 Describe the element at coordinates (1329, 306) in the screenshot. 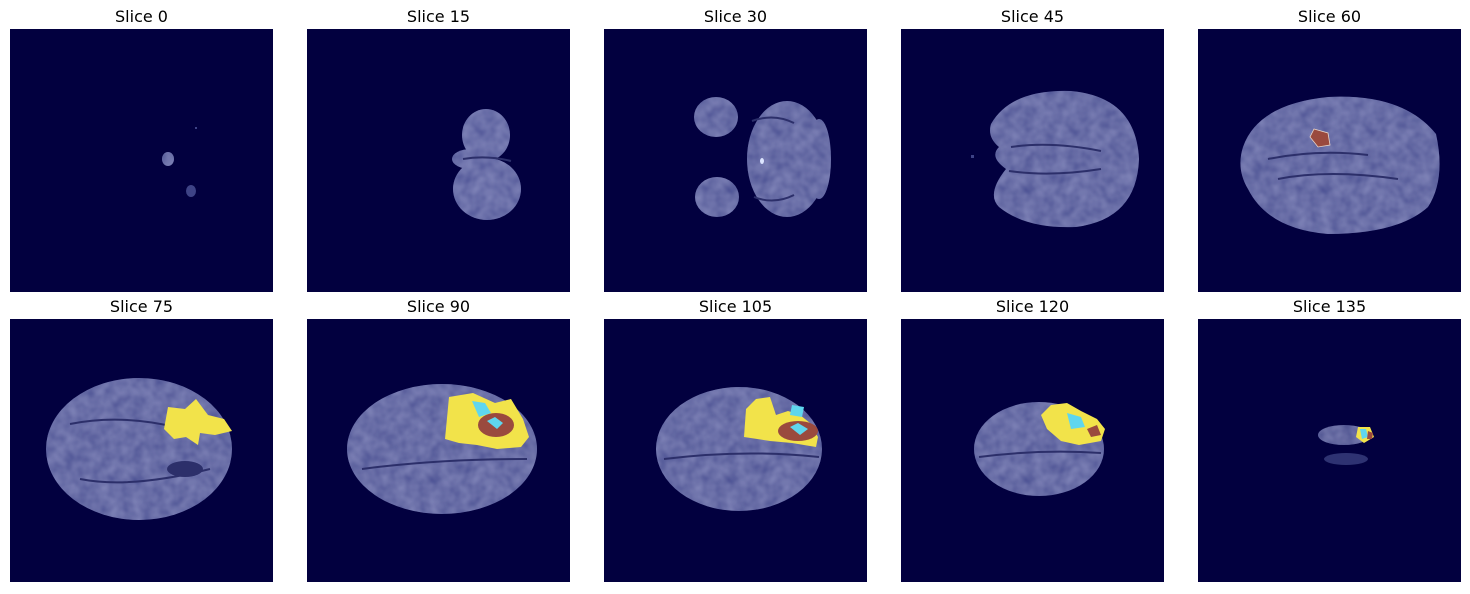

I see `panel-title: Slice 135` at that location.